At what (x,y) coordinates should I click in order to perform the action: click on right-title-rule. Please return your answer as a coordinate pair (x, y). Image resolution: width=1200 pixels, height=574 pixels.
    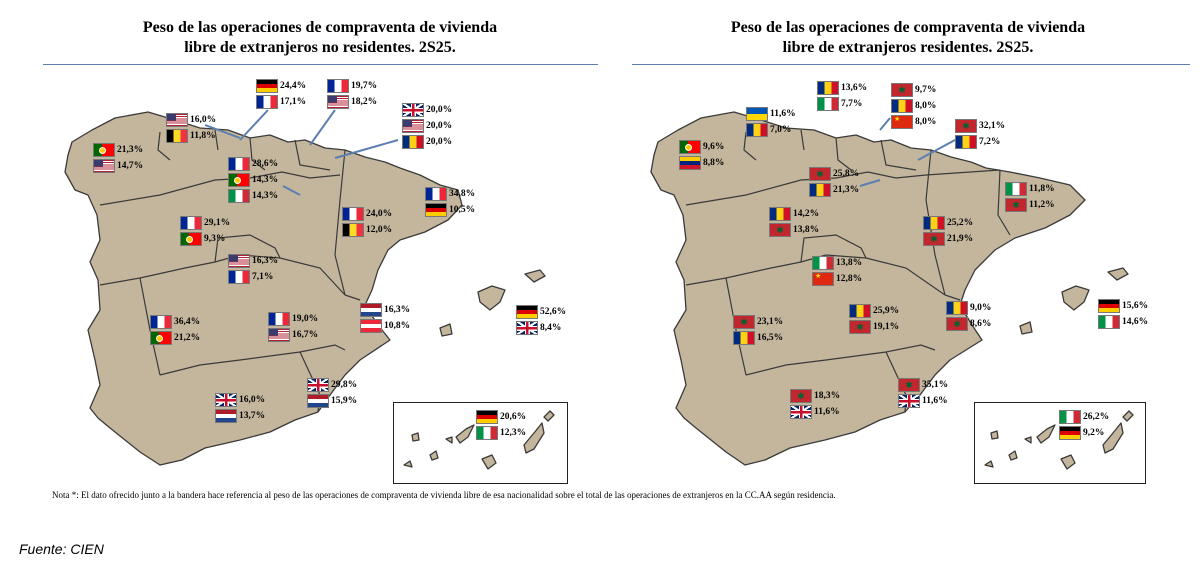
    Looking at the image, I should click on (911, 64).